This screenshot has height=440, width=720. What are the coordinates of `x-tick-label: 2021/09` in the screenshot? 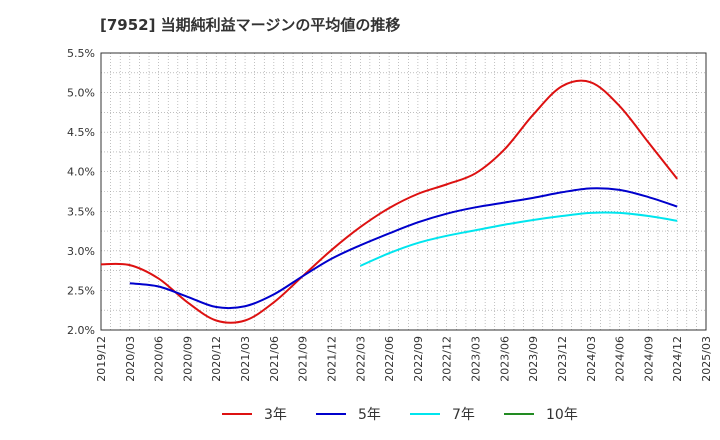 It's located at (303, 359).